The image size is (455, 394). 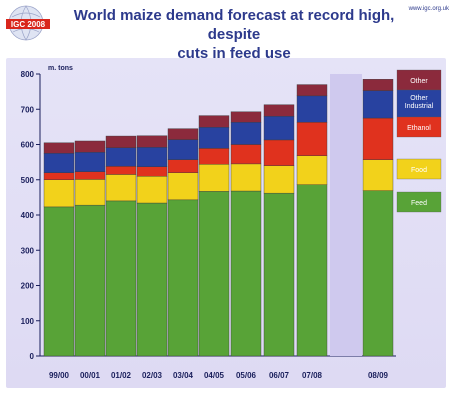 I want to click on legend-label-other-industrial: Other Industrial, so click(x=419, y=102).